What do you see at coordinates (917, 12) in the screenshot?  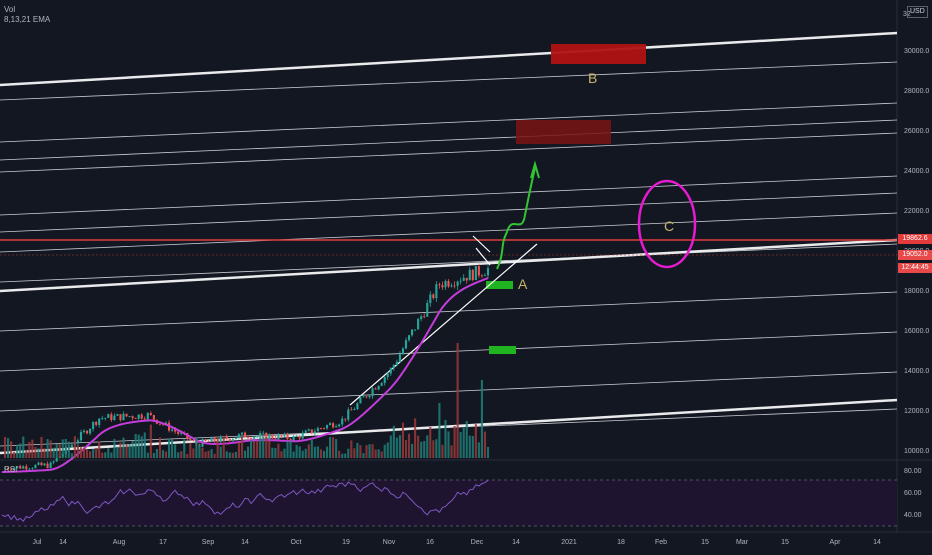 I see `currency-badge: USD` at bounding box center [917, 12].